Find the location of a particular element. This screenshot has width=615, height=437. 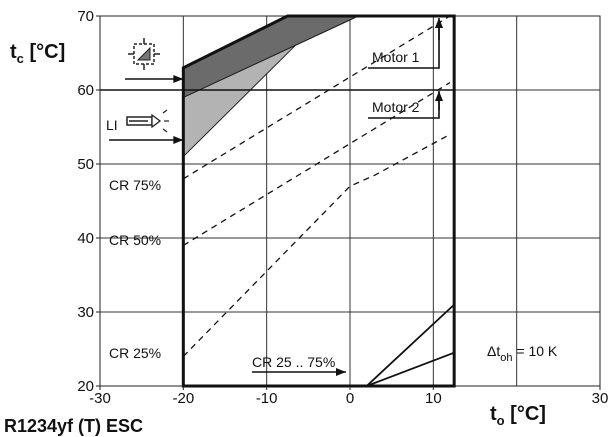

y-tick-label: 70 is located at coordinates (85, 16).